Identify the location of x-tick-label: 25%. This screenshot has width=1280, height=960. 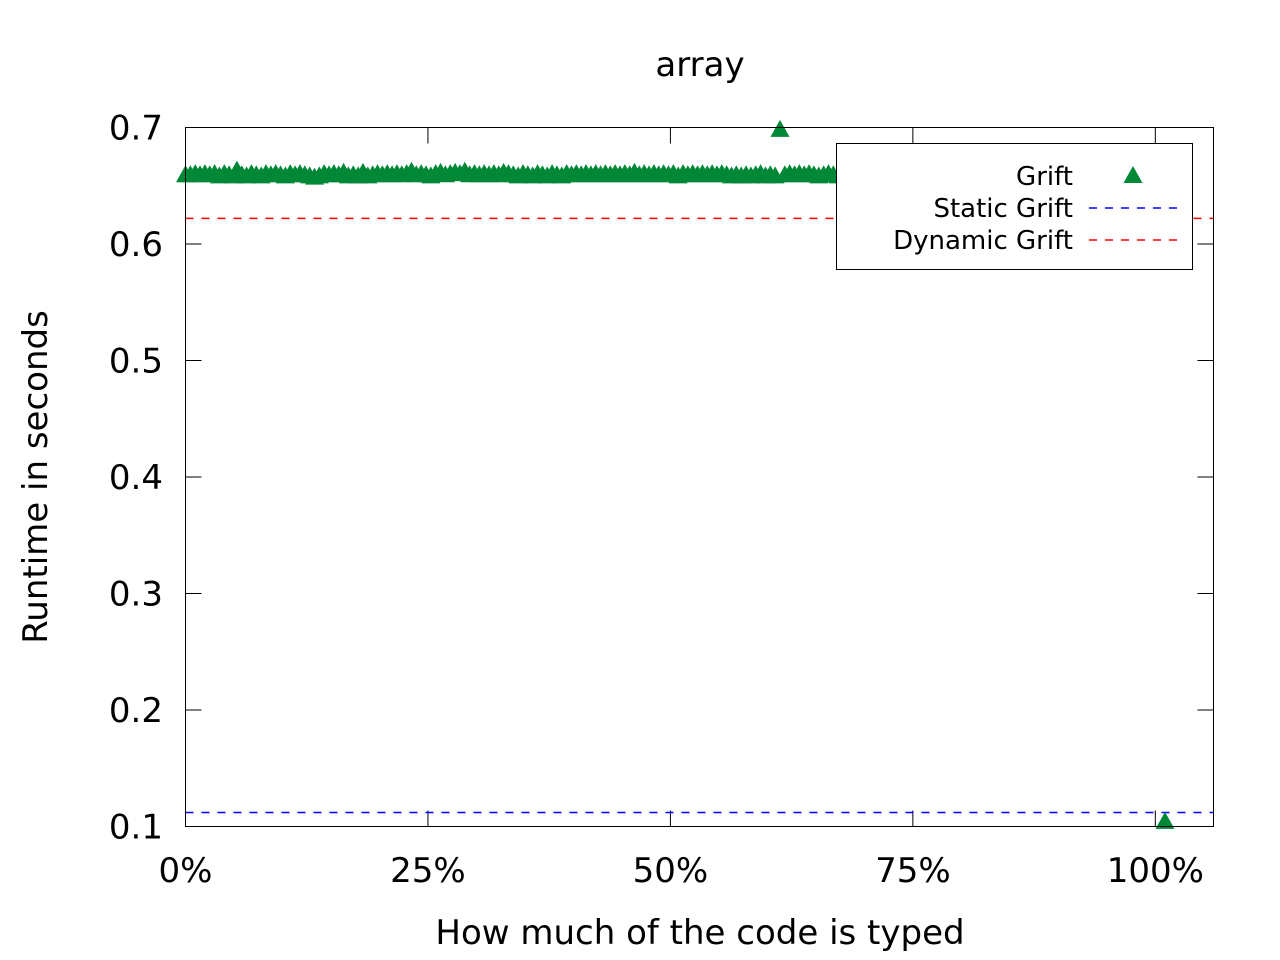
(428, 871).